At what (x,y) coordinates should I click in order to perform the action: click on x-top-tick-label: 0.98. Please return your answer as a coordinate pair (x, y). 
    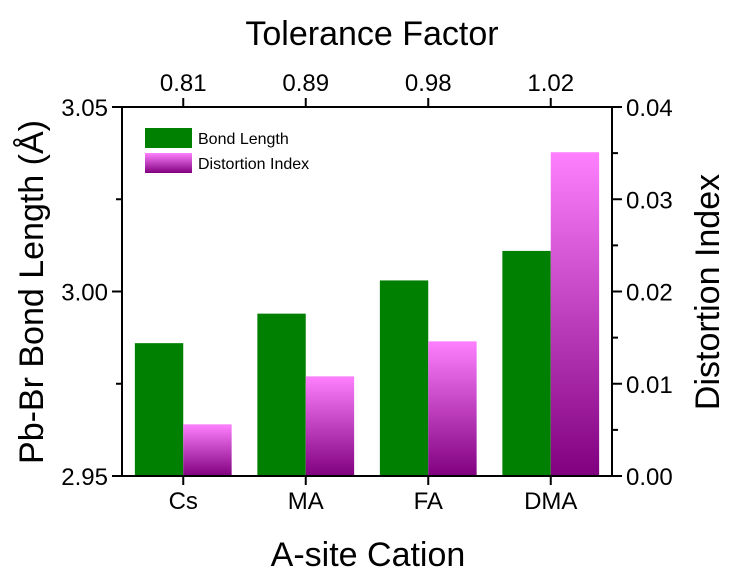
    Looking at the image, I should click on (428, 83).